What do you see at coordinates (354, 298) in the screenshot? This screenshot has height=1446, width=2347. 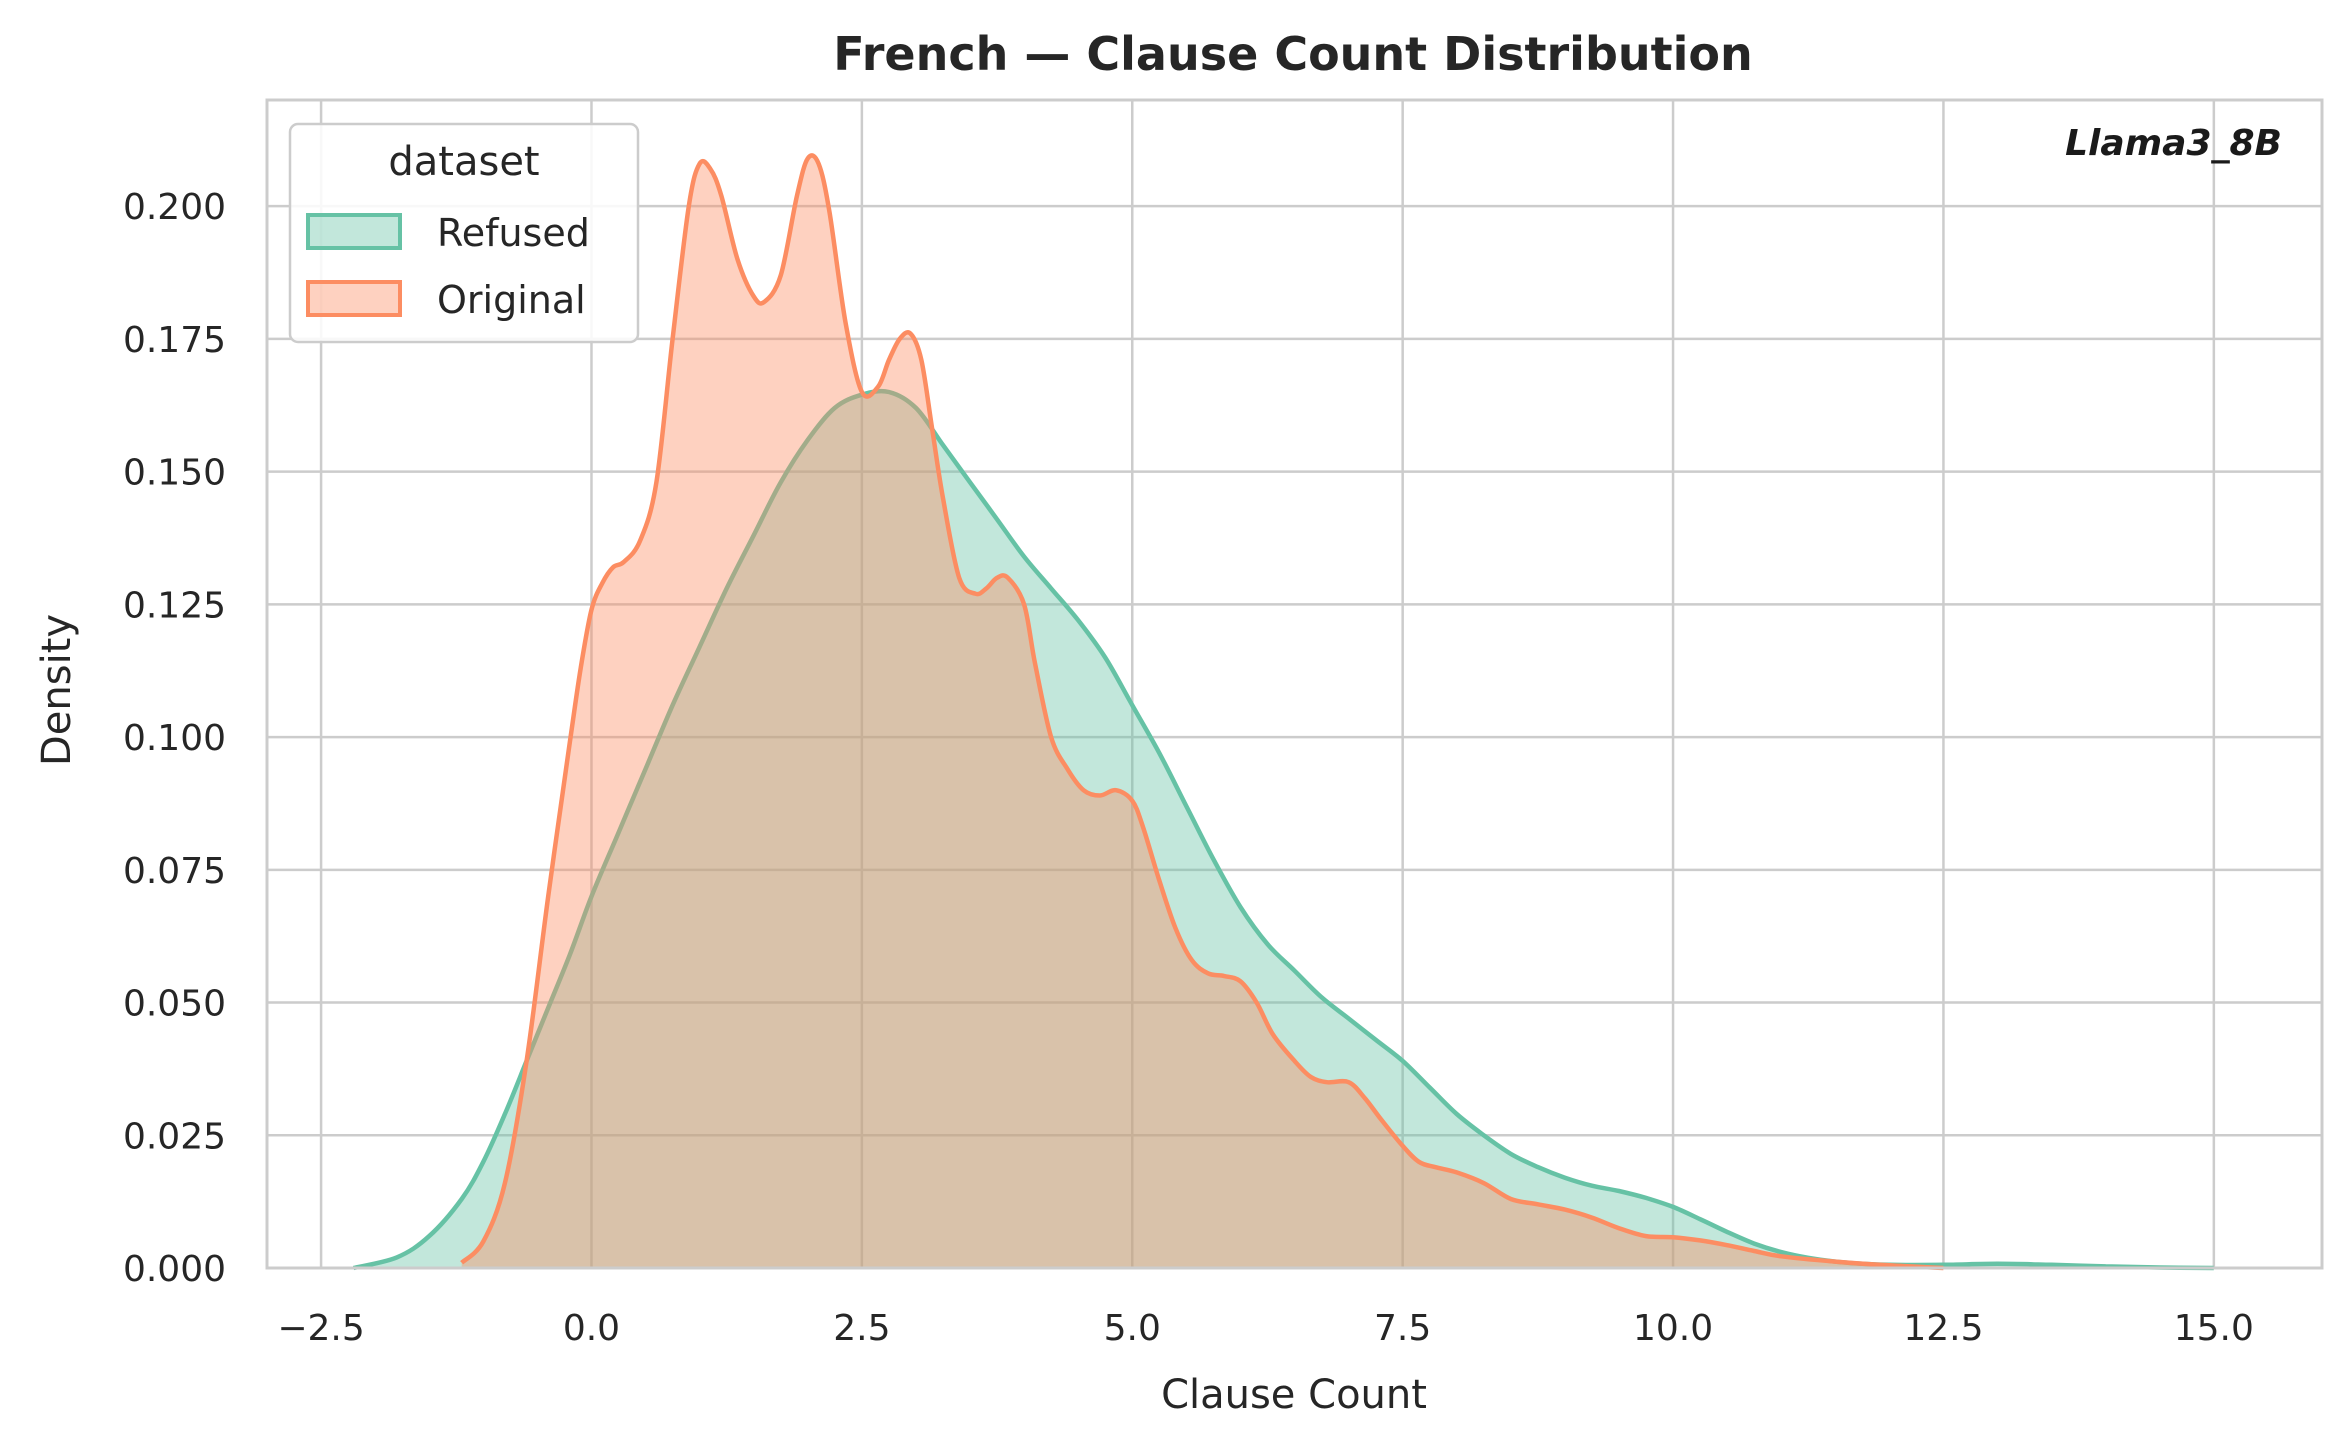 I see `legend-swatch-original` at bounding box center [354, 298].